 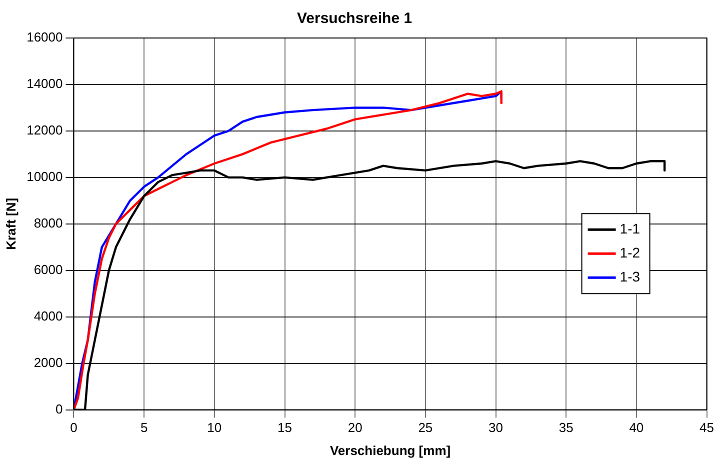 What do you see at coordinates (390, 450) in the screenshot?
I see `x-axis-title: Verschiebung [mm]` at bounding box center [390, 450].